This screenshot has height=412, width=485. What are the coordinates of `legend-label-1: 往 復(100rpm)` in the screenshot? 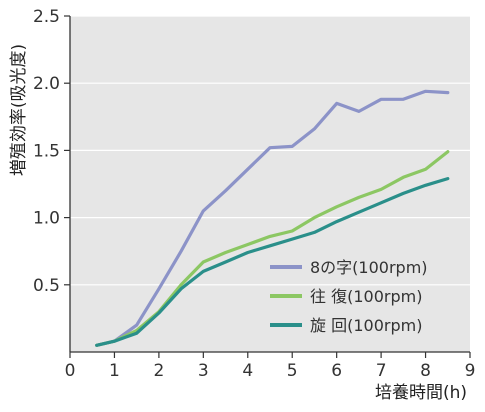 It's located at (366, 296).